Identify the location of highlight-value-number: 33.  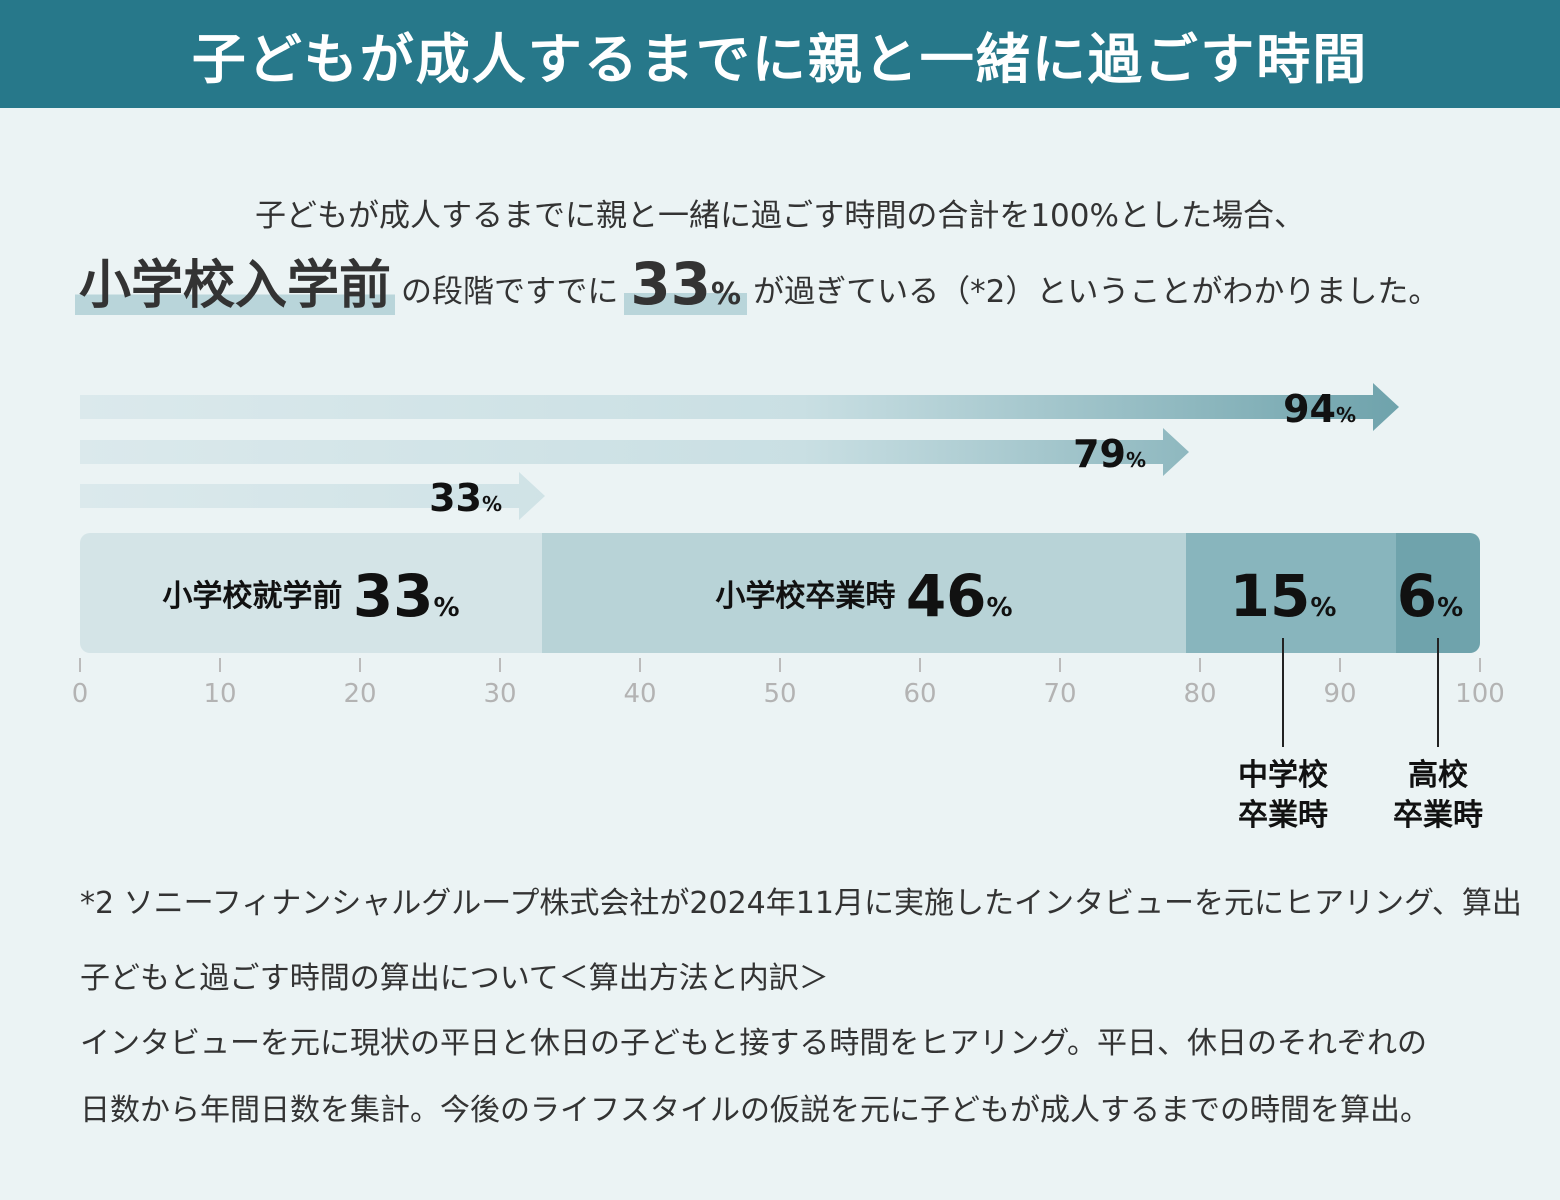
(671, 284).